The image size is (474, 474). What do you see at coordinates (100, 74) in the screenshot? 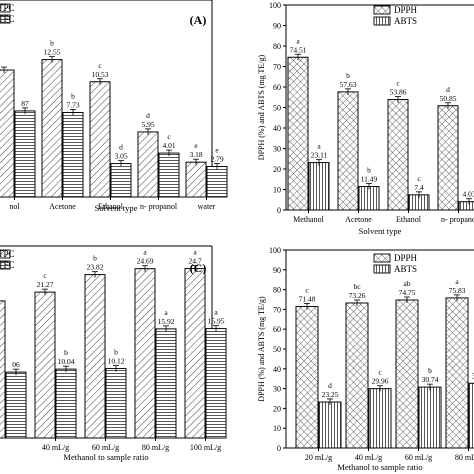
I see `data-label: 10.53` at bounding box center [100, 74].